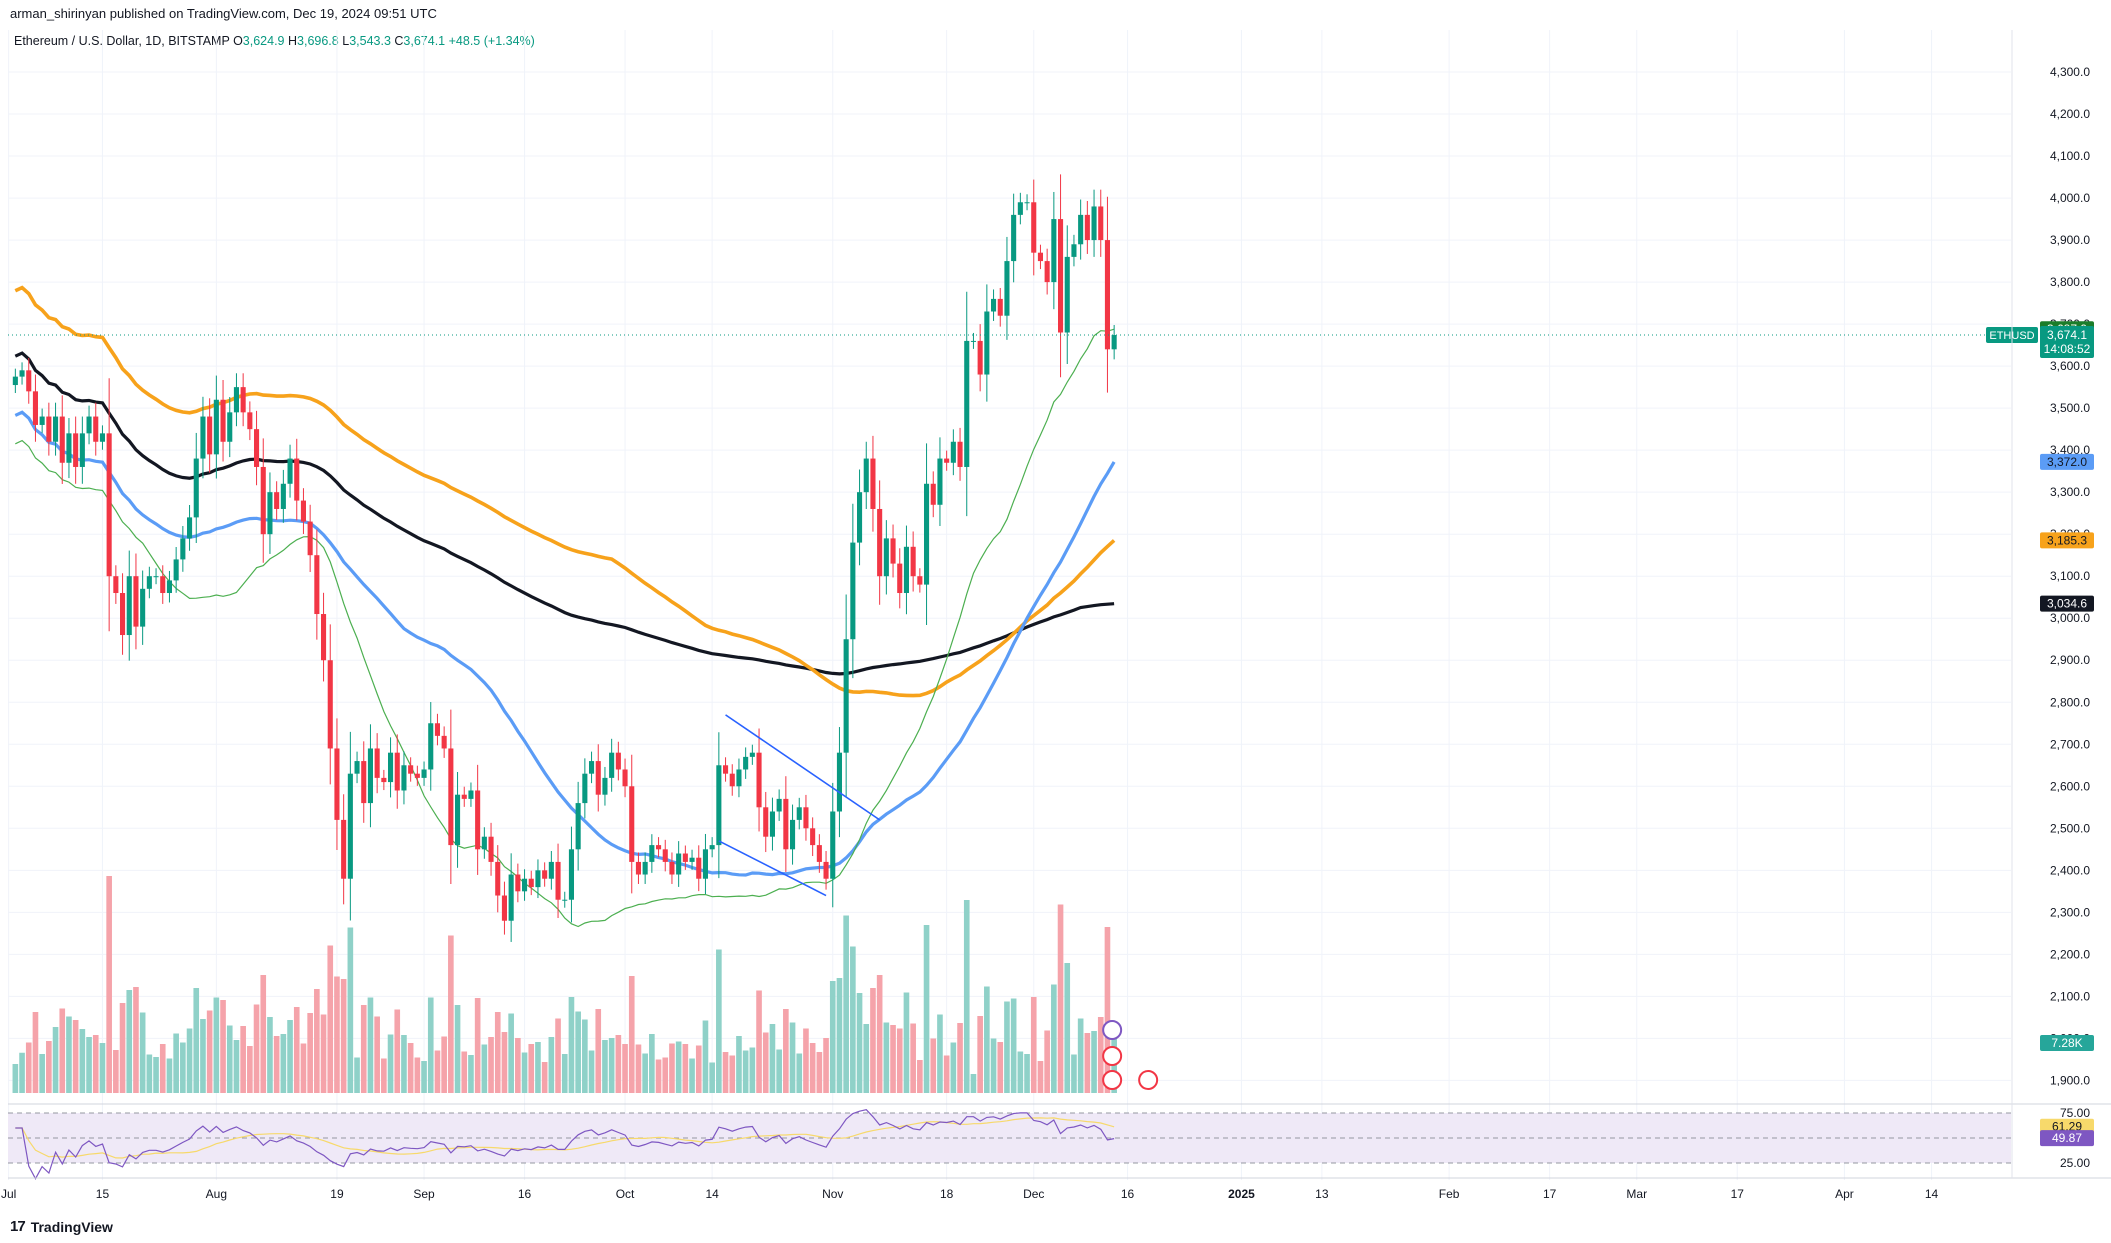  Describe the element at coordinates (1112, 1056) in the screenshot. I see `flag-event-icon` at that location.